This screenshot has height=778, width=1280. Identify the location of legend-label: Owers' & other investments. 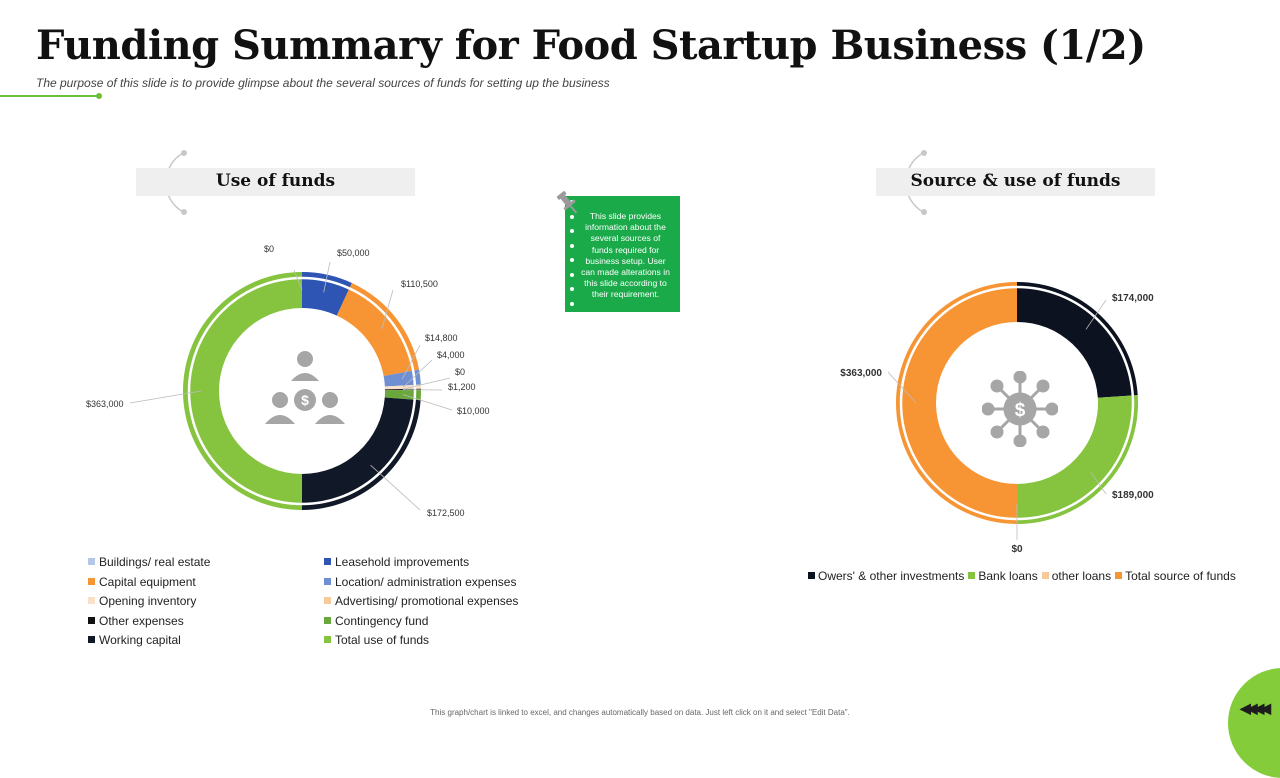
(891, 576).